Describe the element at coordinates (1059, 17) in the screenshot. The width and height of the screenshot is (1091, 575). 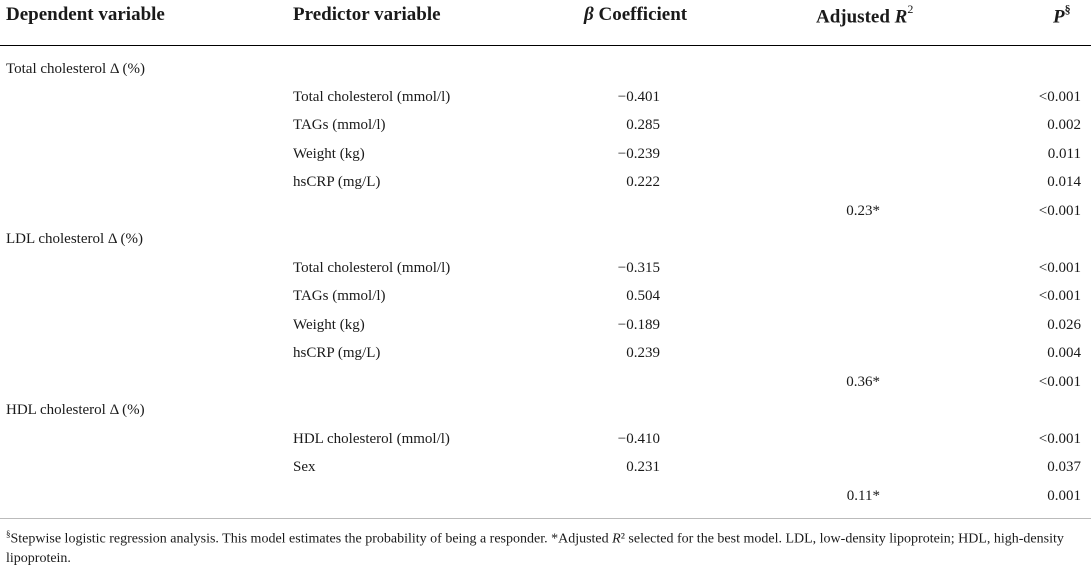
I see `p-letter: P` at that location.